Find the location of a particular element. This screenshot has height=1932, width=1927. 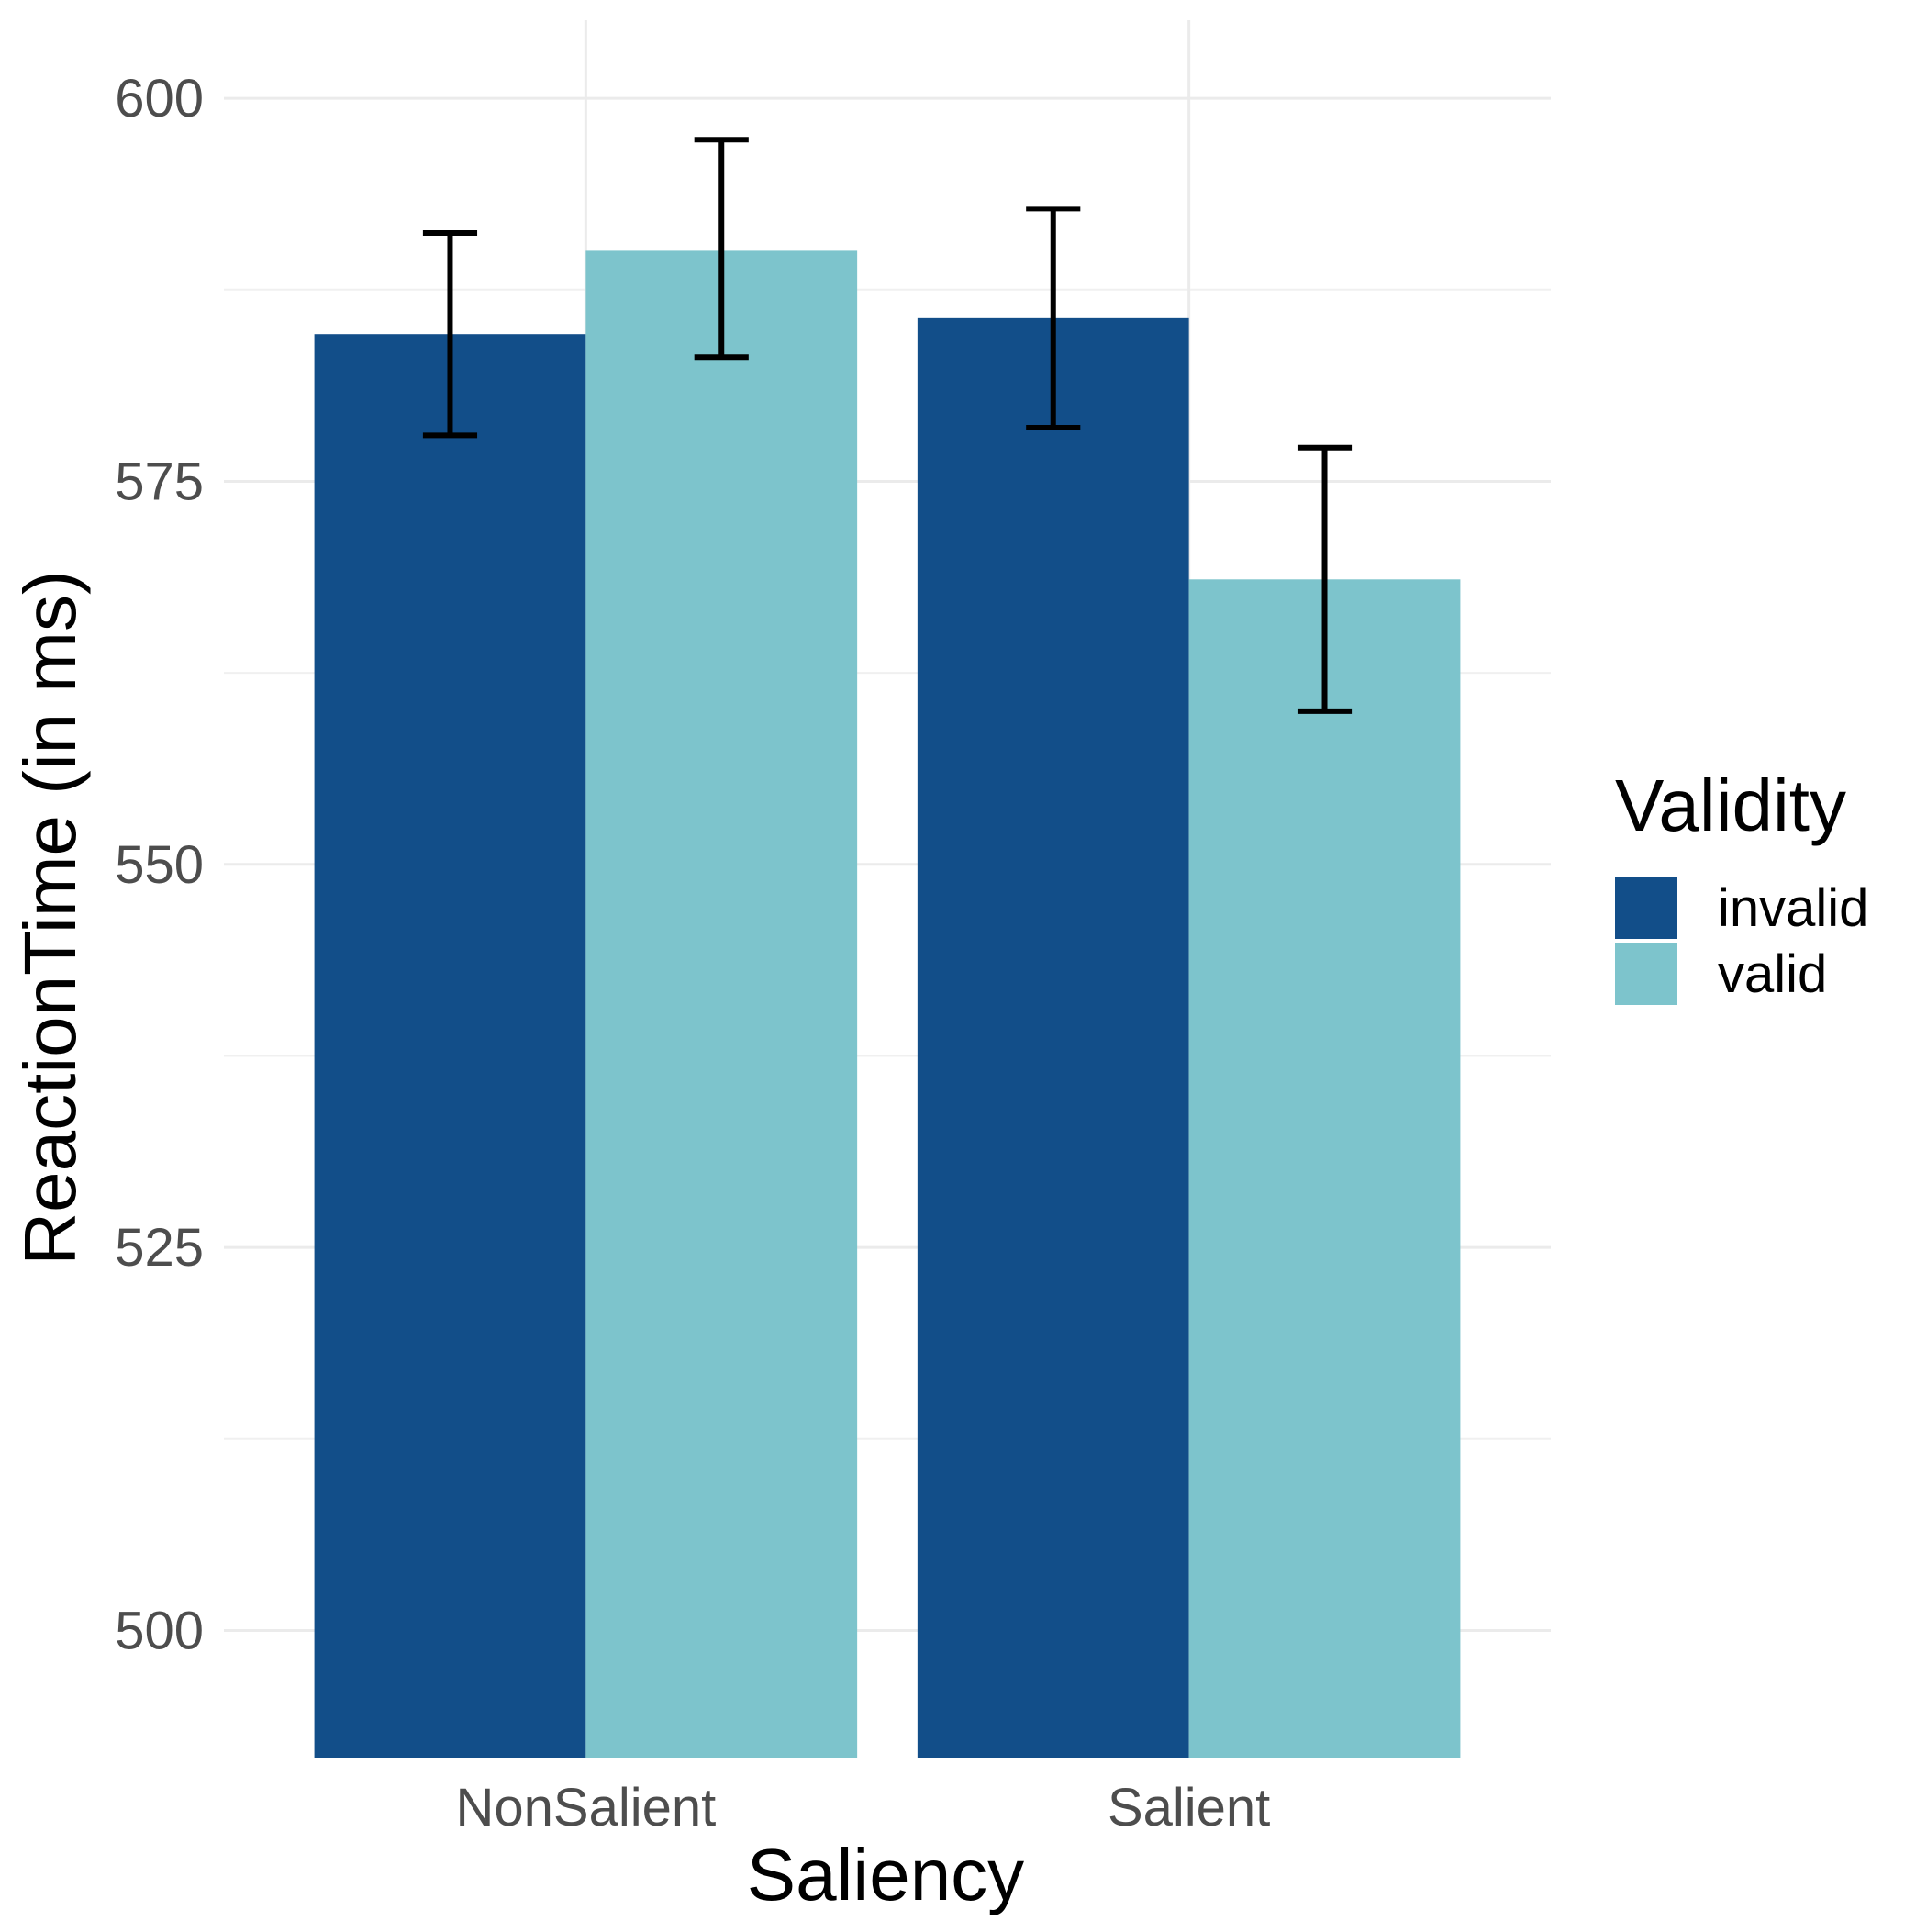

error-bar-valid-NonSalient is located at coordinates (721, 249).